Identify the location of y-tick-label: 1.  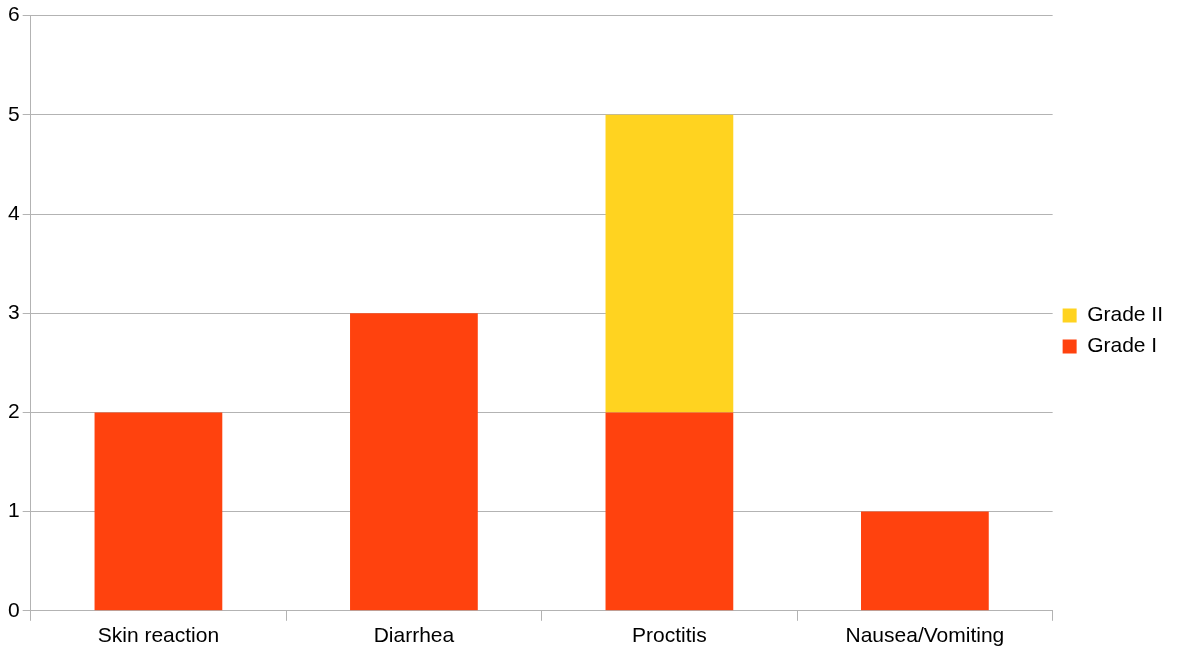
(13, 510).